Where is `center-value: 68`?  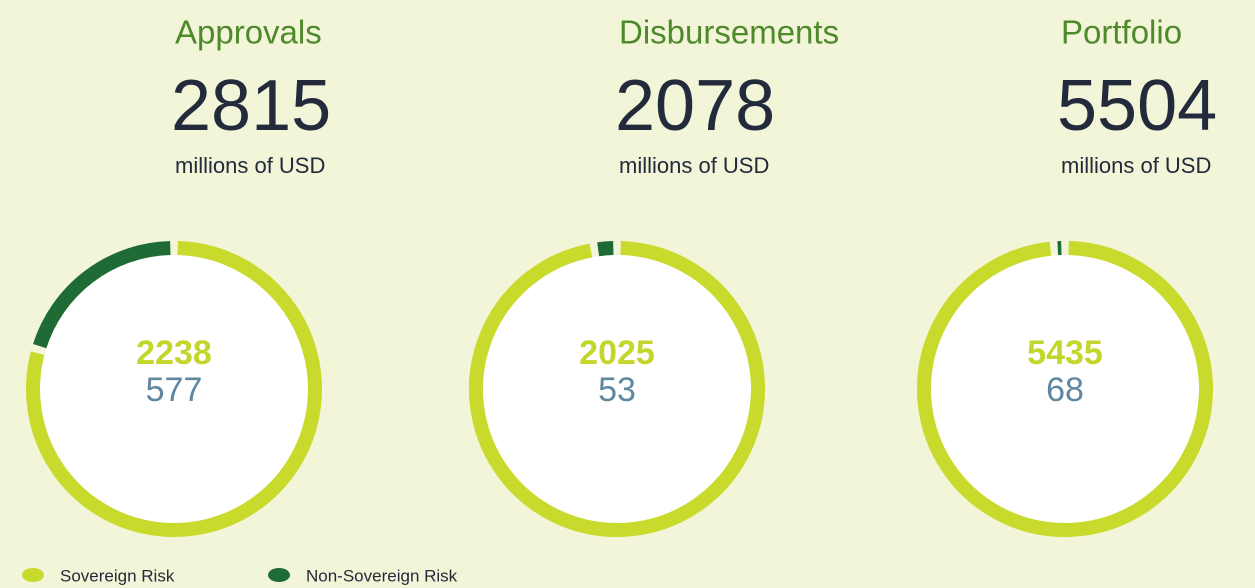
center-value: 68 is located at coordinates (1065, 390).